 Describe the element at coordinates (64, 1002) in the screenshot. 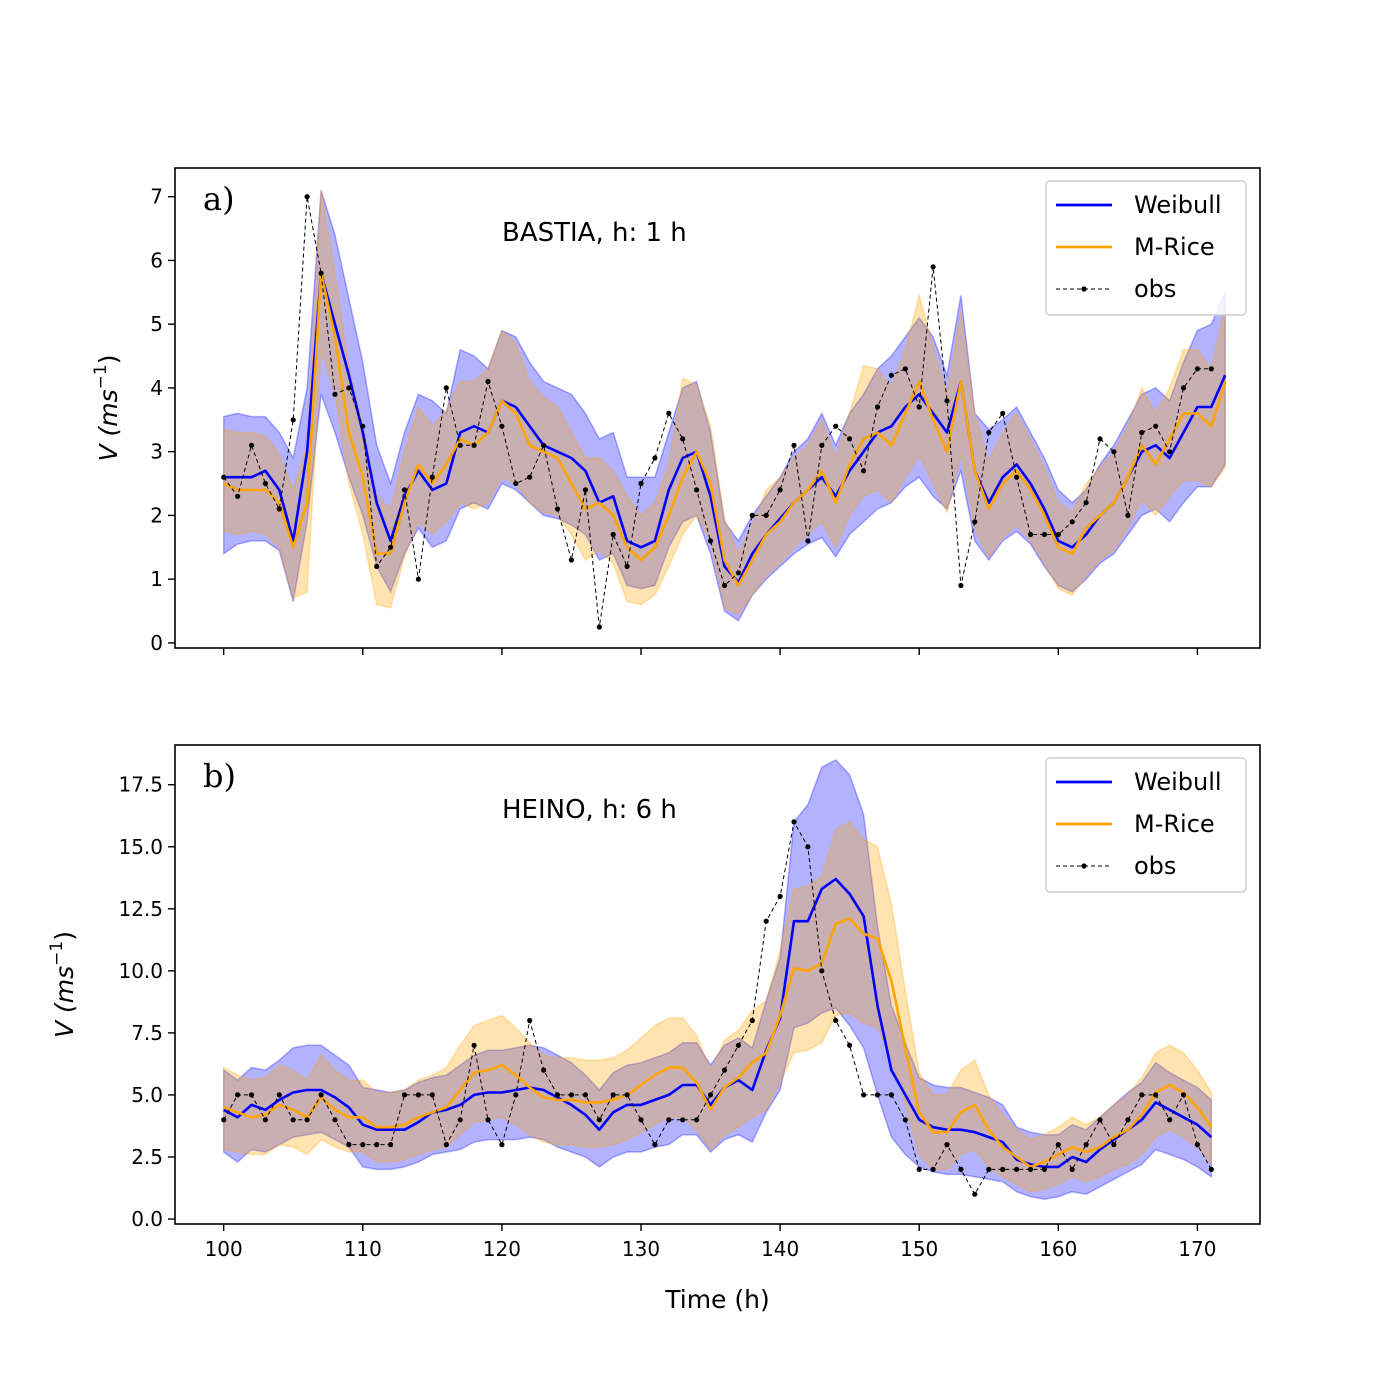

I see `y-axis-label-base: V (ms` at that location.